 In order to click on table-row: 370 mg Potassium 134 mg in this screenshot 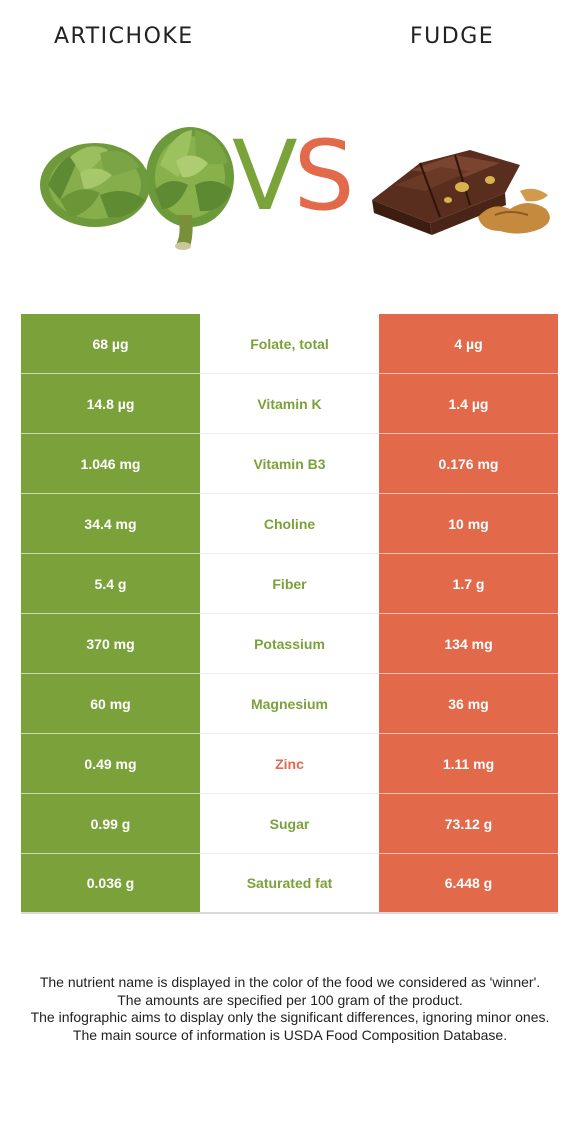, I will do `click(289, 644)`.